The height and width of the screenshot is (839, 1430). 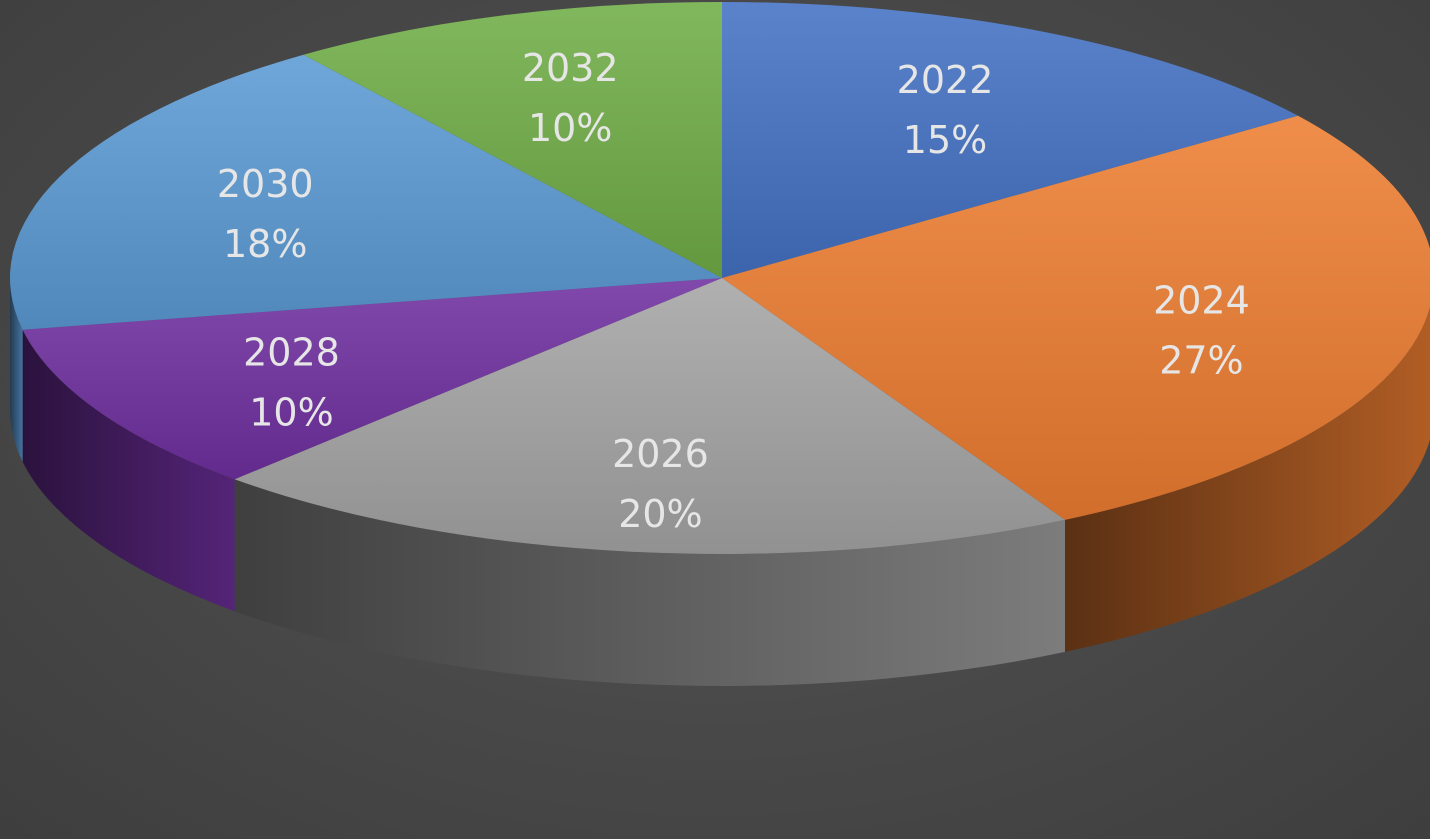 What do you see at coordinates (945, 80) in the screenshot?
I see `slice-category-label: 2022` at bounding box center [945, 80].